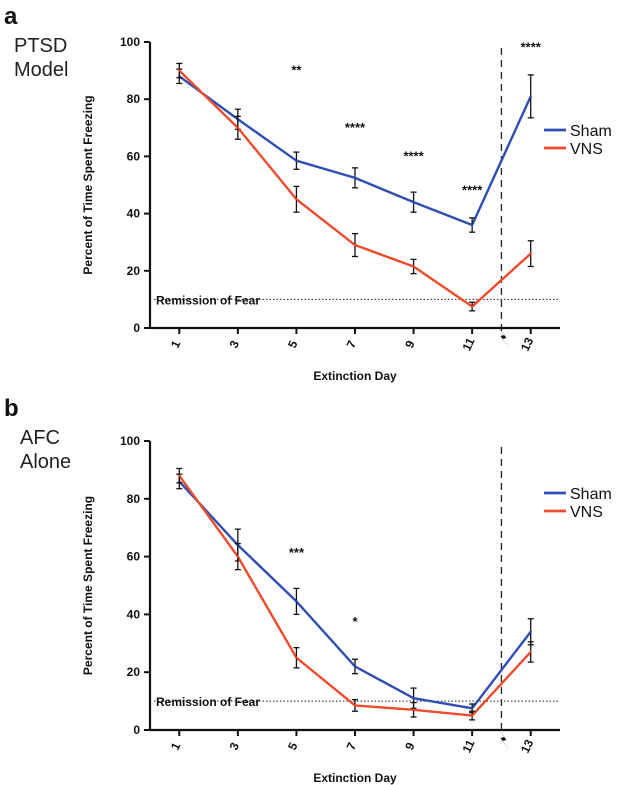 The height and width of the screenshot is (785, 621). I want to click on model-label-line: Alone, so click(45, 462).